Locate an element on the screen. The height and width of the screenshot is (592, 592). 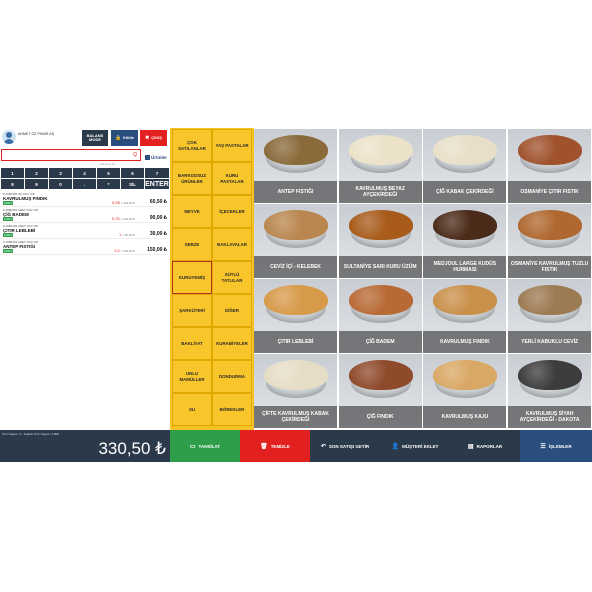
exit-button: ✖ ÇIKIŞ is located at coordinates (153, 138).